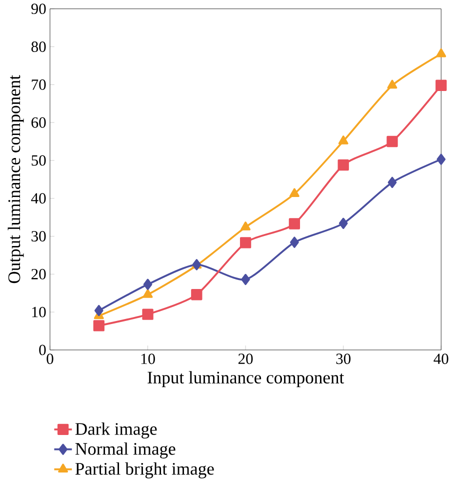  I want to click on legend-label: Normal image, so click(125, 450).